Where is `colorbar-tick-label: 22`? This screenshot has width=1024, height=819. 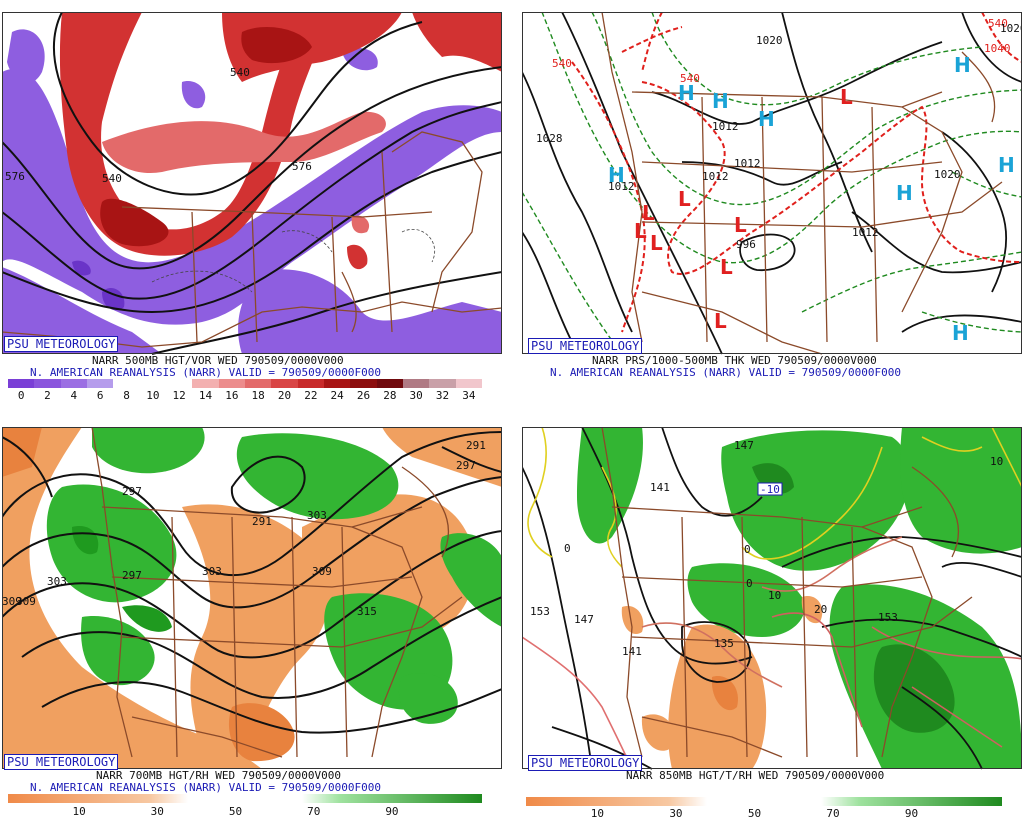
colorbar-tick-label: 22 is located at coordinates (311, 395).